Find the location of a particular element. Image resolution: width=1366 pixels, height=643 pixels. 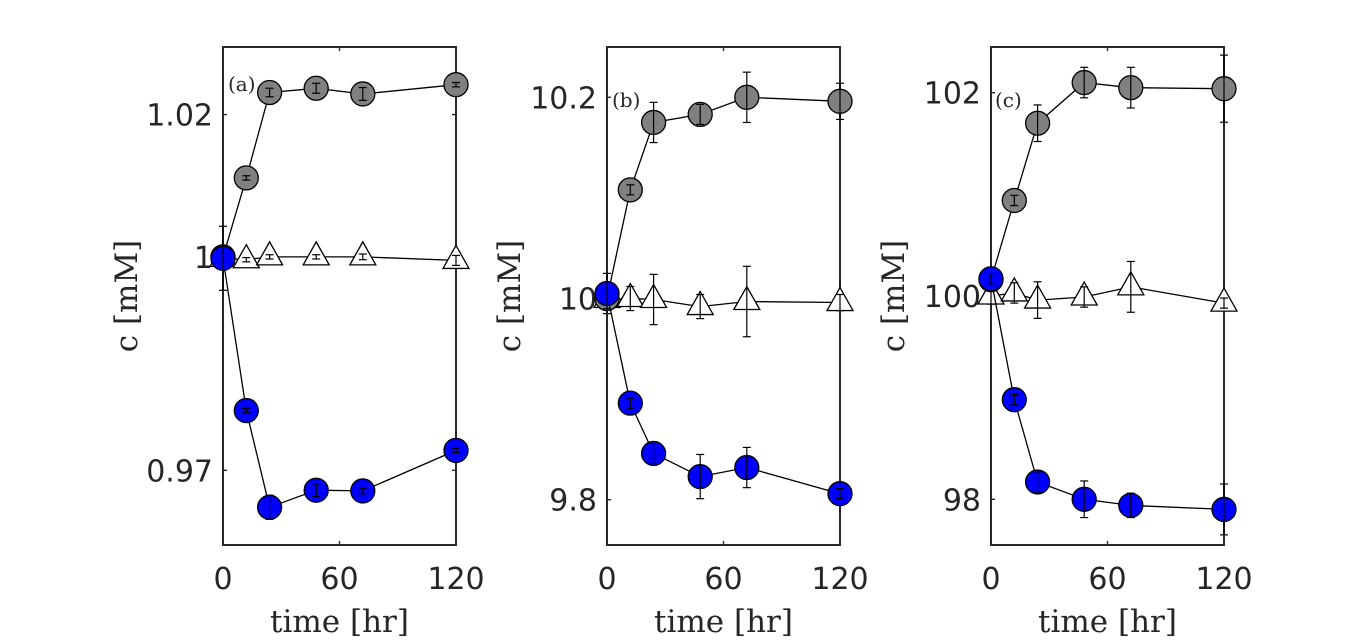

x-tick-label-a: 0 is located at coordinates (222, 579).